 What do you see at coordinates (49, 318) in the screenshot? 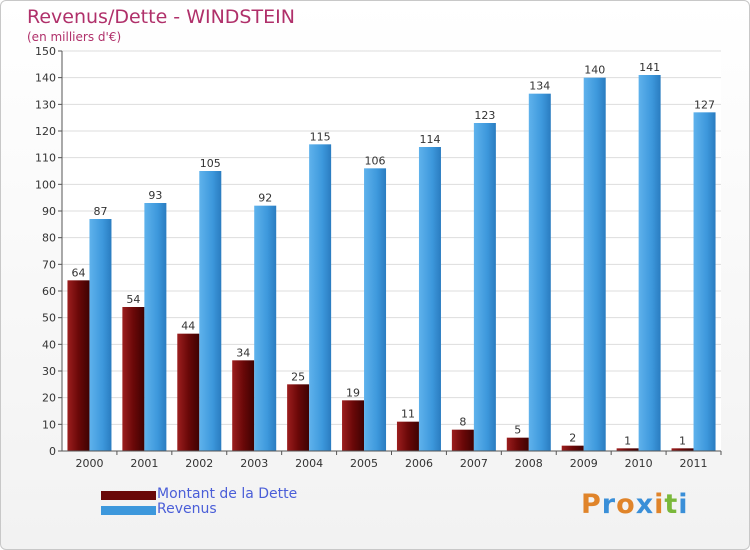
I see `y-tick-label: 50` at bounding box center [49, 318].